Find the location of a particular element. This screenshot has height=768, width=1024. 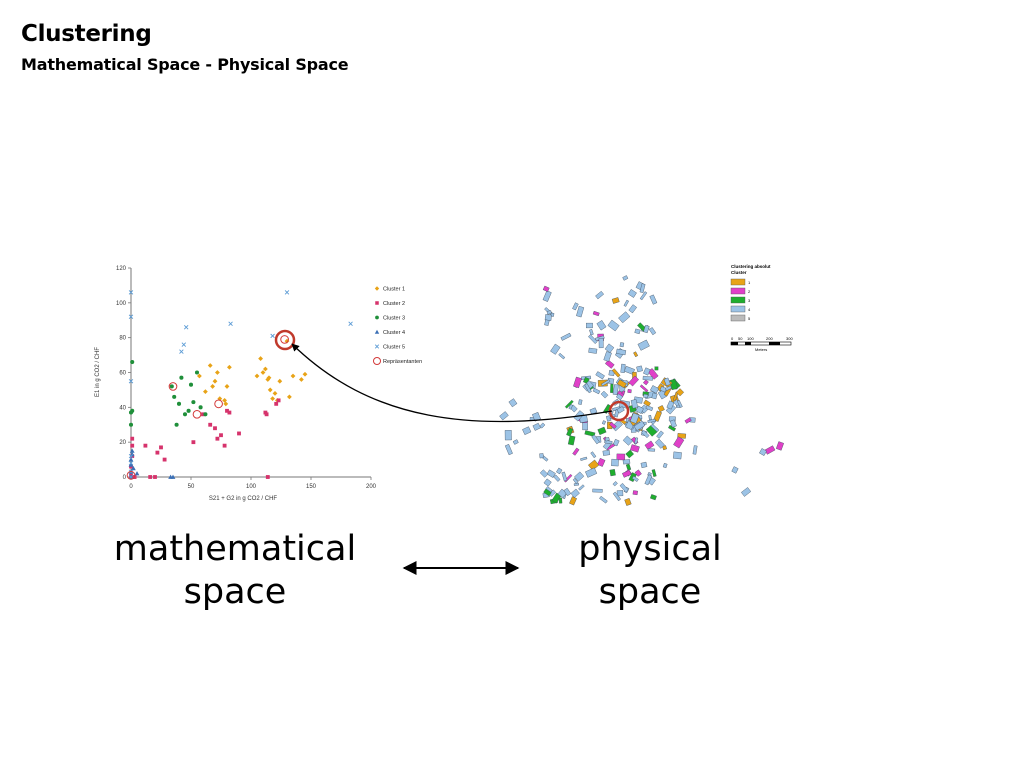

legend-label: Repräsentanten is located at coordinates (402, 362).